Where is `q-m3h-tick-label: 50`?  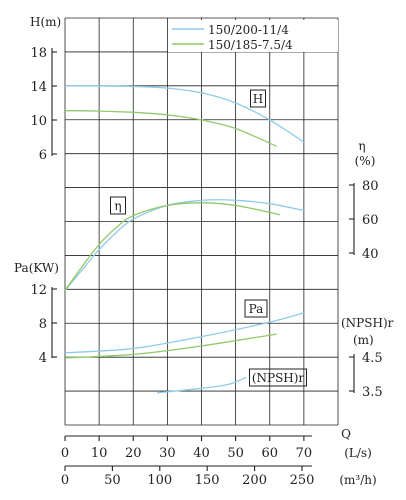 q-m3h-tick-label: 50 is located at coordinates (112, 480).